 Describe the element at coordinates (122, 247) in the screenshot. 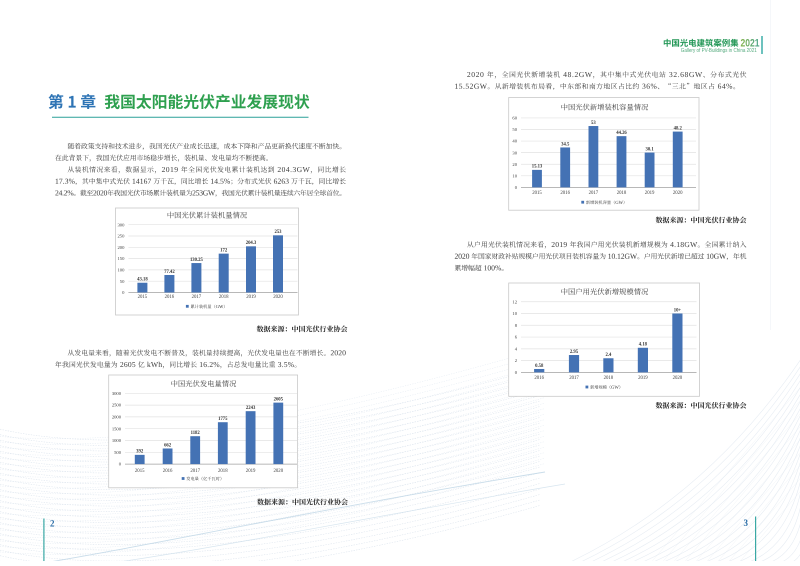

I see `svg-text: 200` at that location.